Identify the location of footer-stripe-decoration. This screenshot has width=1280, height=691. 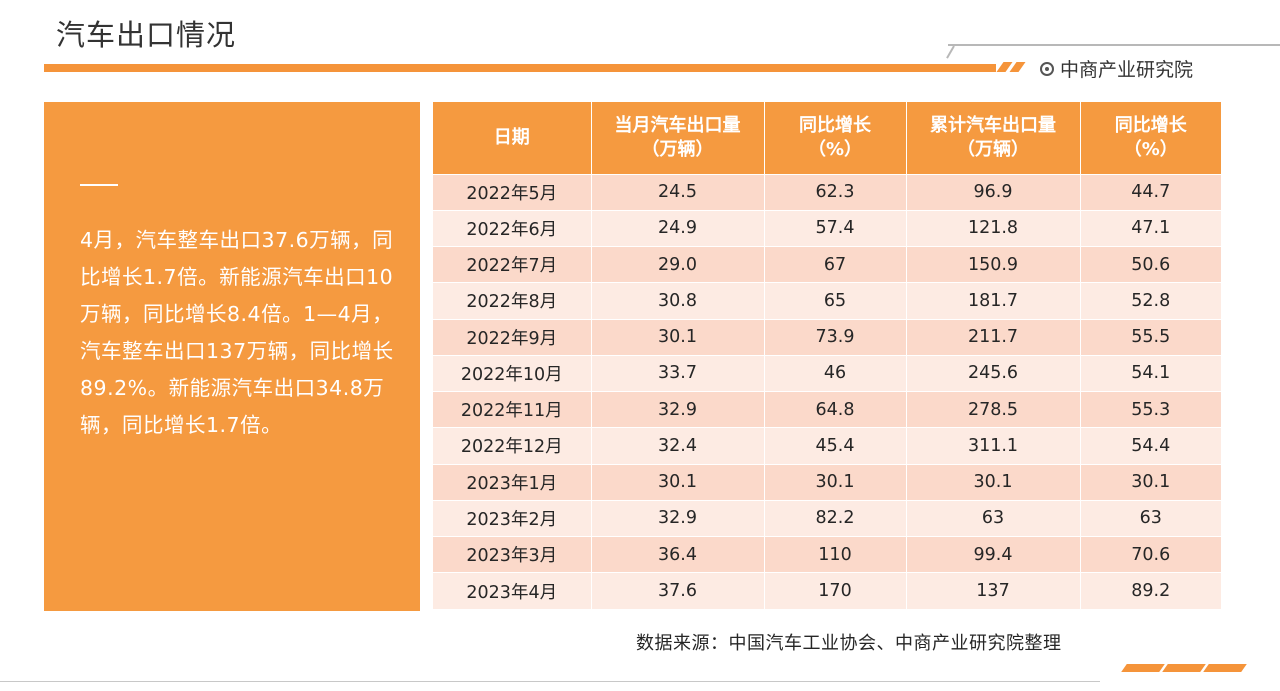
(1184, 668).